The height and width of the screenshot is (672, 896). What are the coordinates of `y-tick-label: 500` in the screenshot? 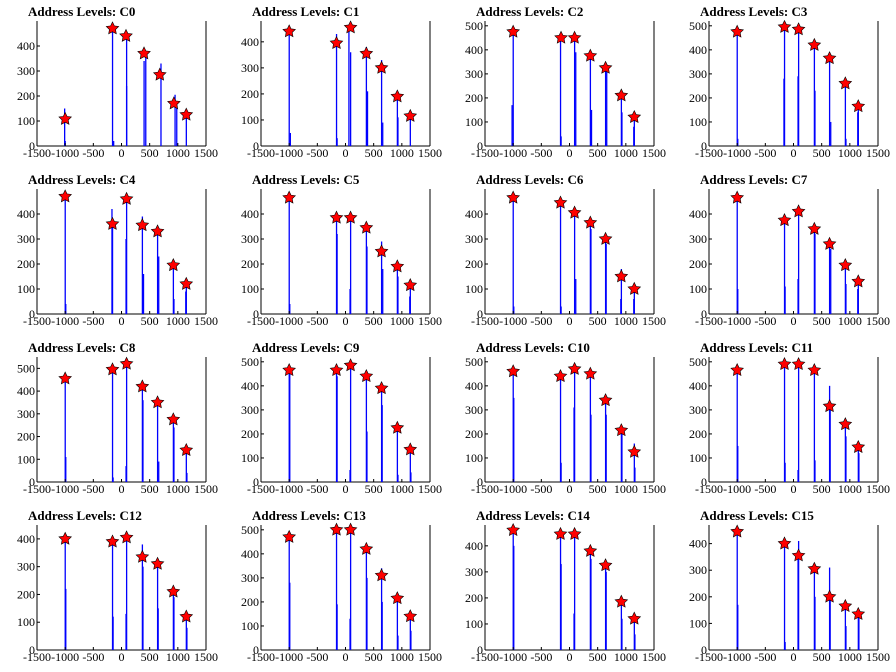 It's located at (698, 362).